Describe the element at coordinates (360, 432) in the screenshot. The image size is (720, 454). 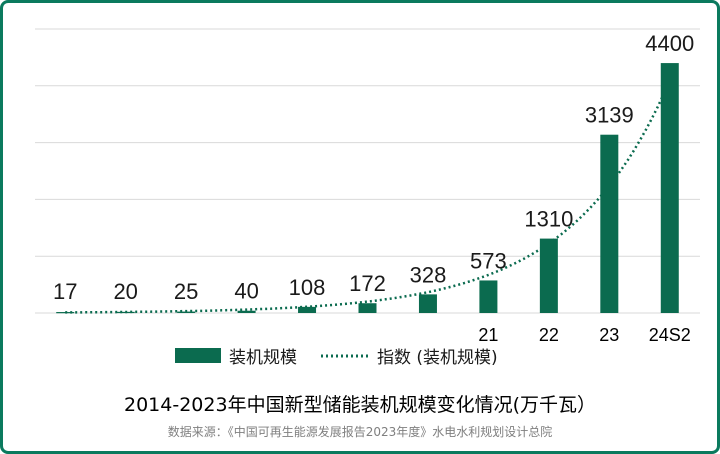
I see `data-source: 数据来源：《中国可再生能源发展报告2023年度》水电水利规划设计总院` at that location.